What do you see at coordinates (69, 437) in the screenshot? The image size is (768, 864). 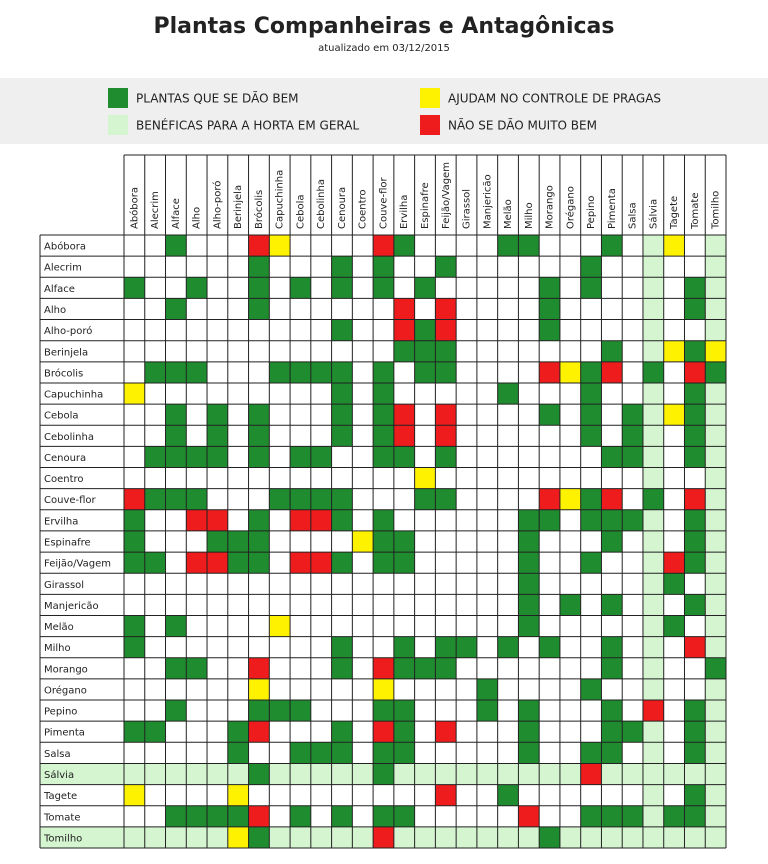 I see `row-label: Cebolinha` at bounding box center [69, 437].